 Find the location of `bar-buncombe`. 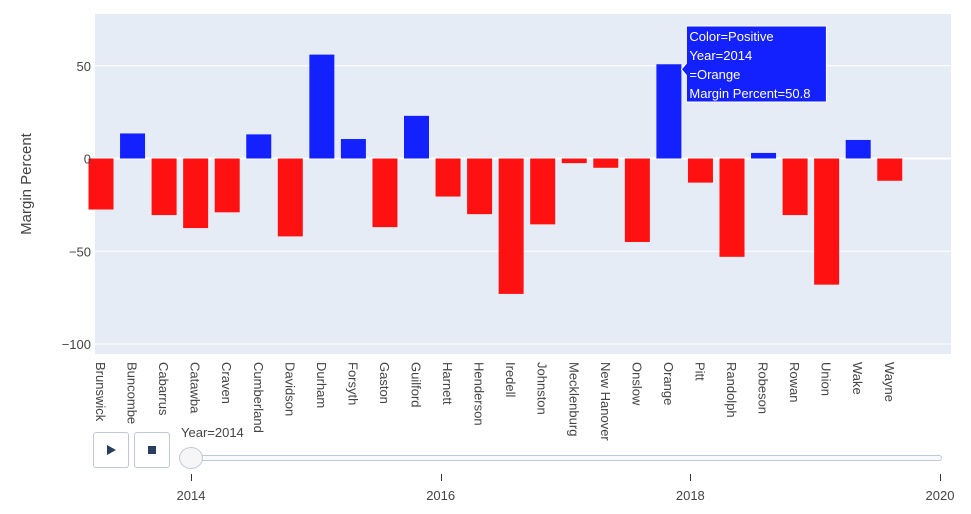

bar-buncombe is located at coordinates (133, 146).